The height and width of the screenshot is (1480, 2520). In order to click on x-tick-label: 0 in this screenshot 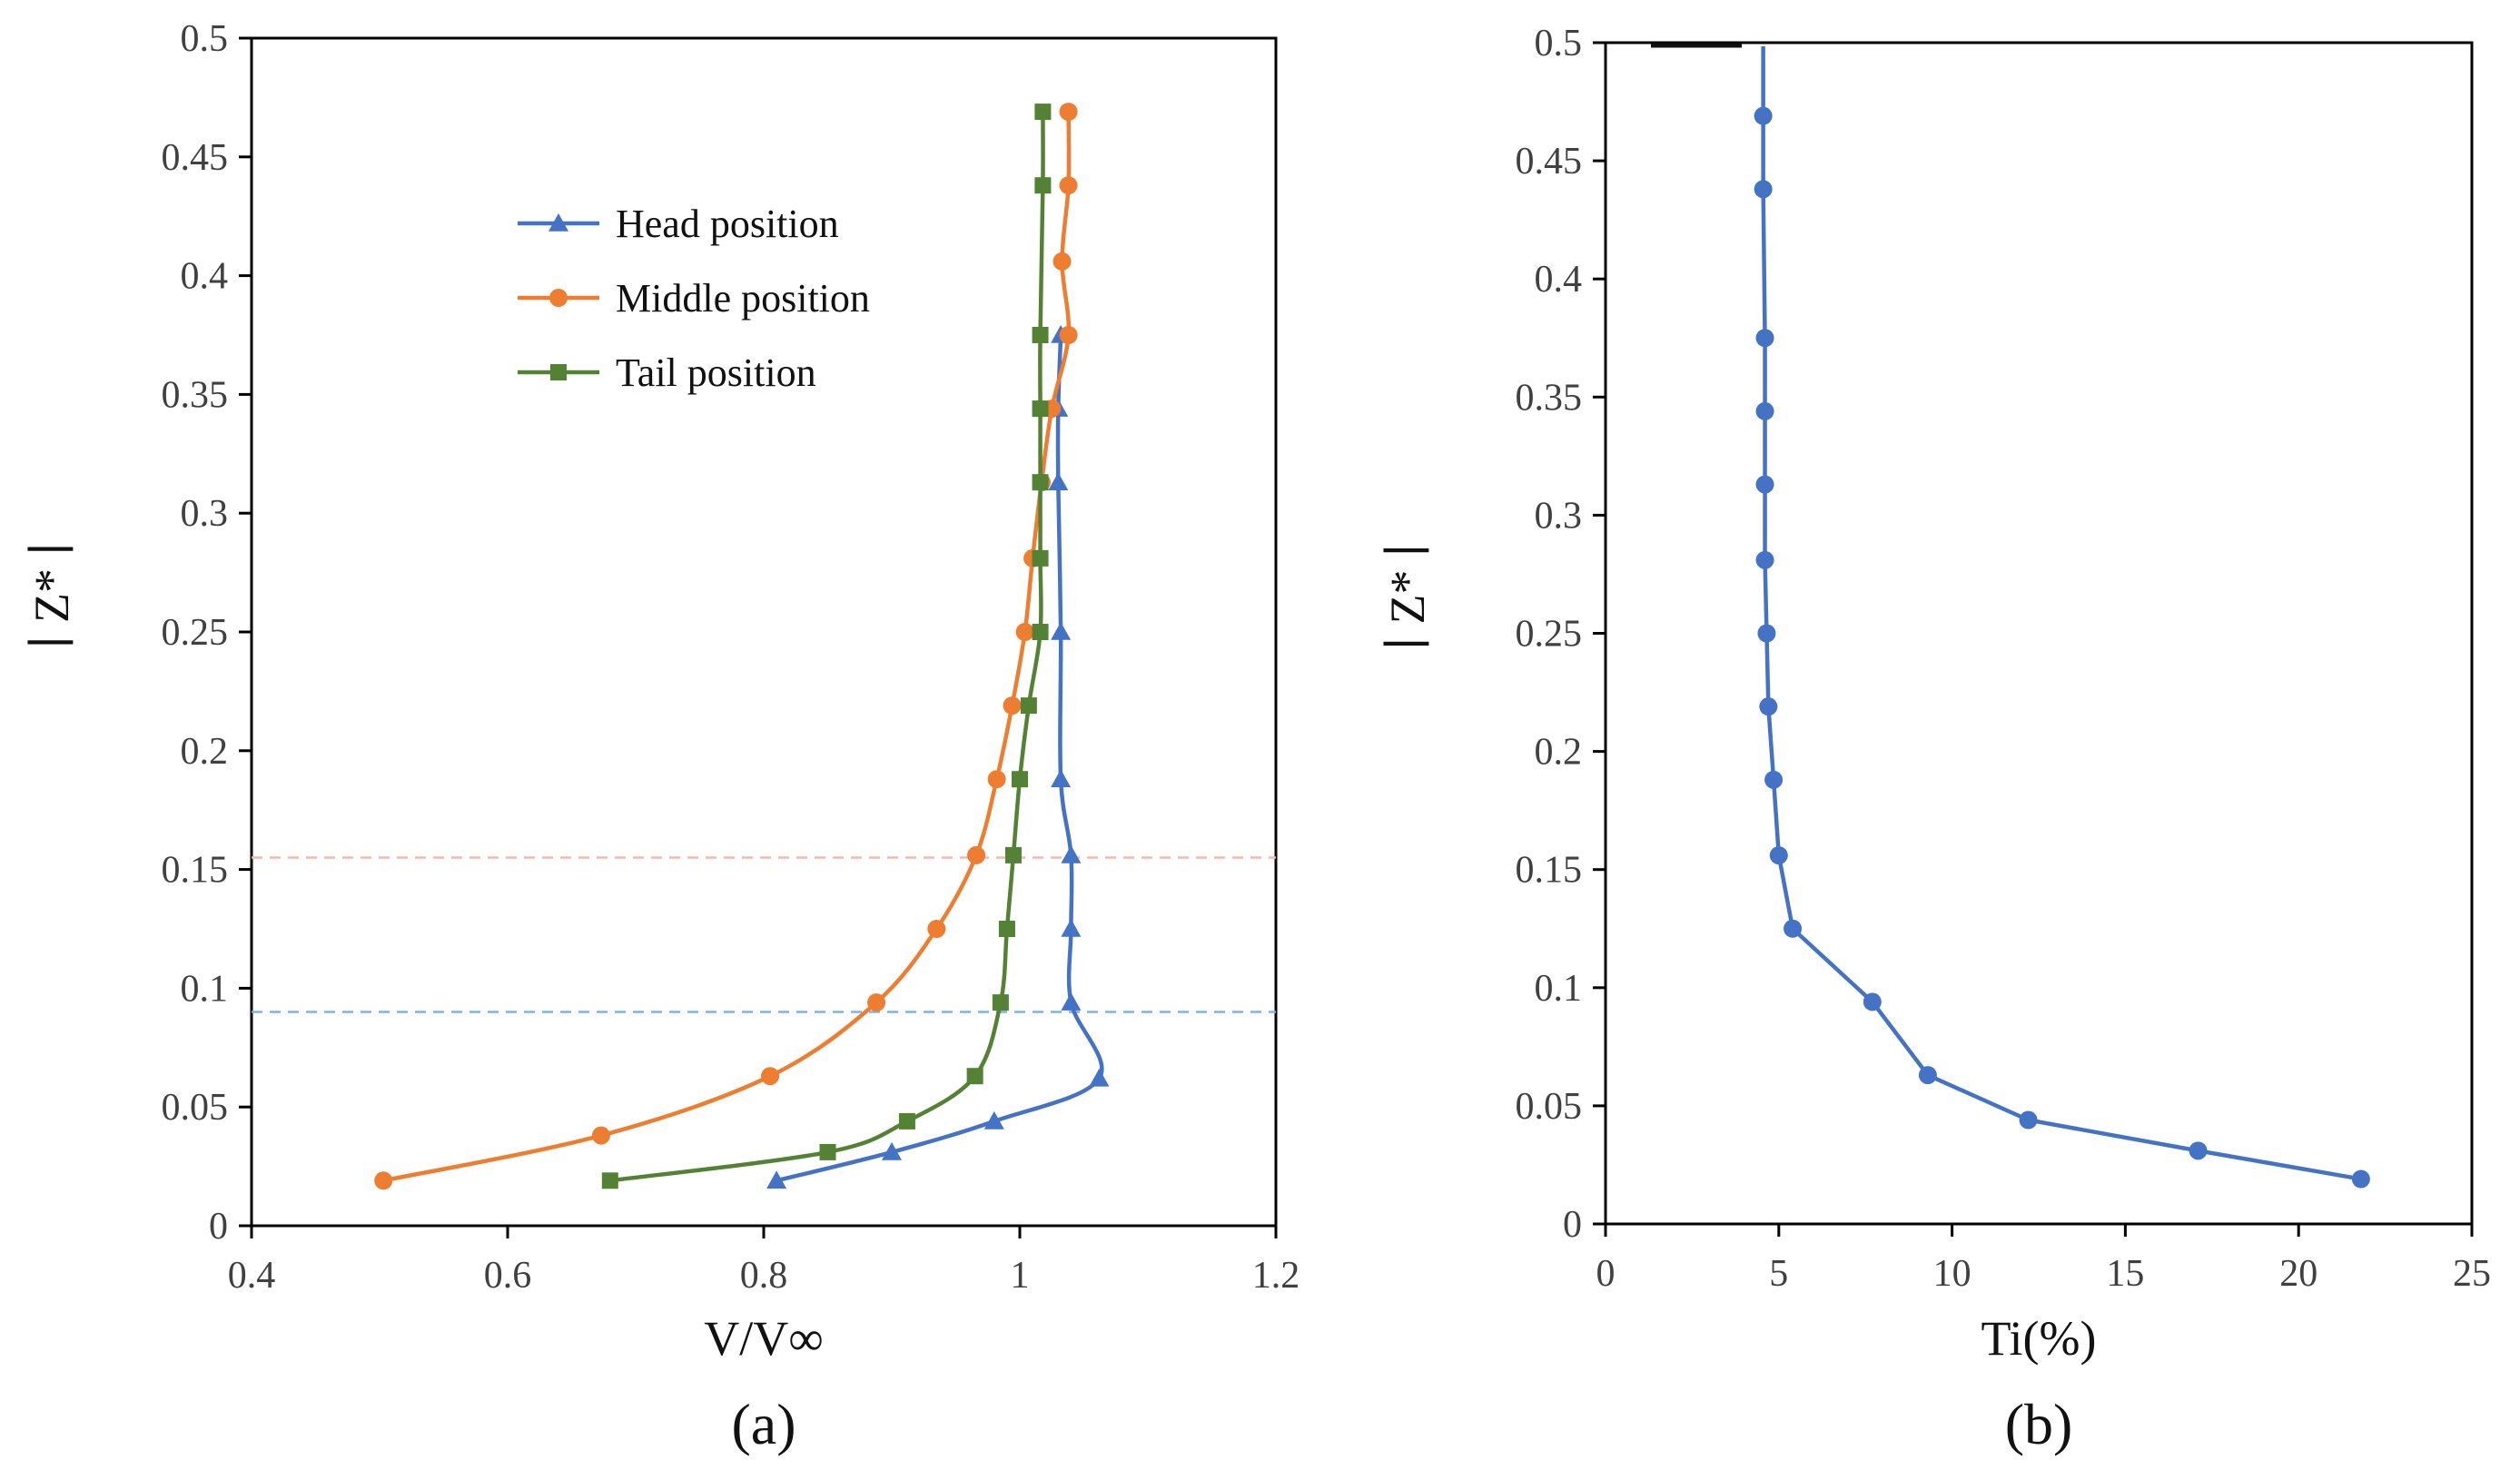, I will do `click(1606, 1274)`.